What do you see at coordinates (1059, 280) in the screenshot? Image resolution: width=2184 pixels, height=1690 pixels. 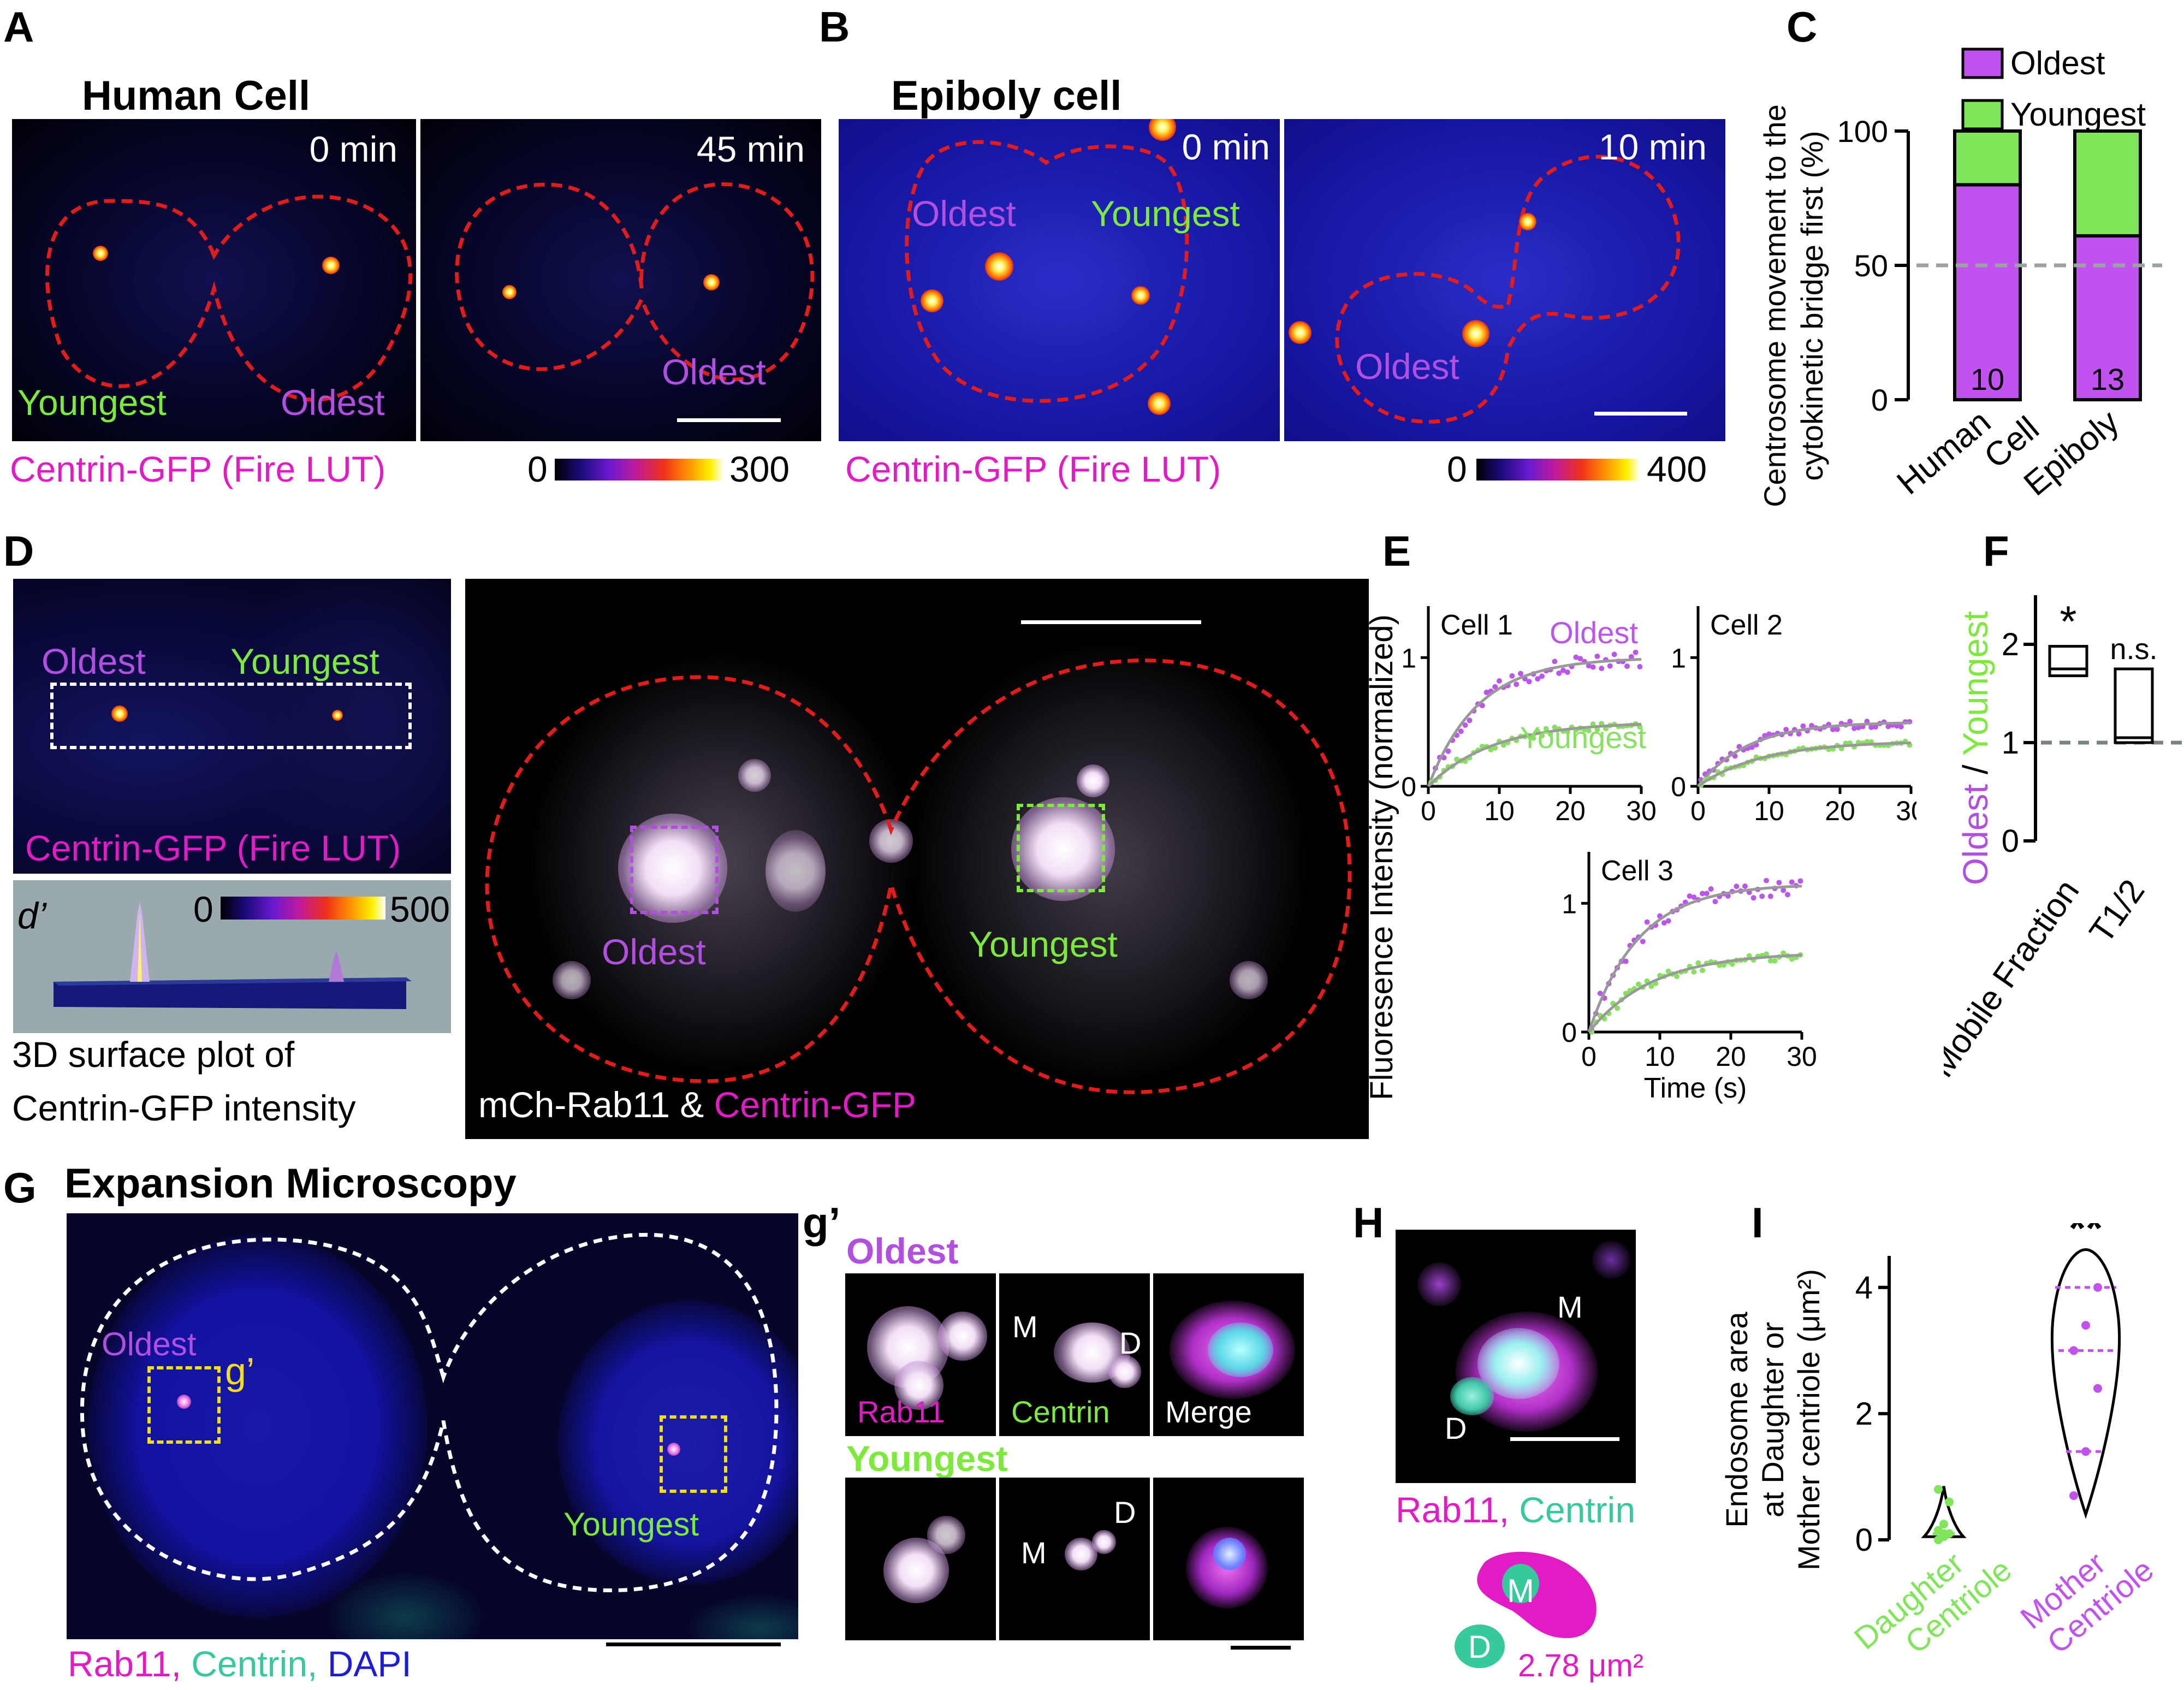 I see `panel-b-image-0min: 0 min Oldest Youngest` at bounding box center [1059, 280].